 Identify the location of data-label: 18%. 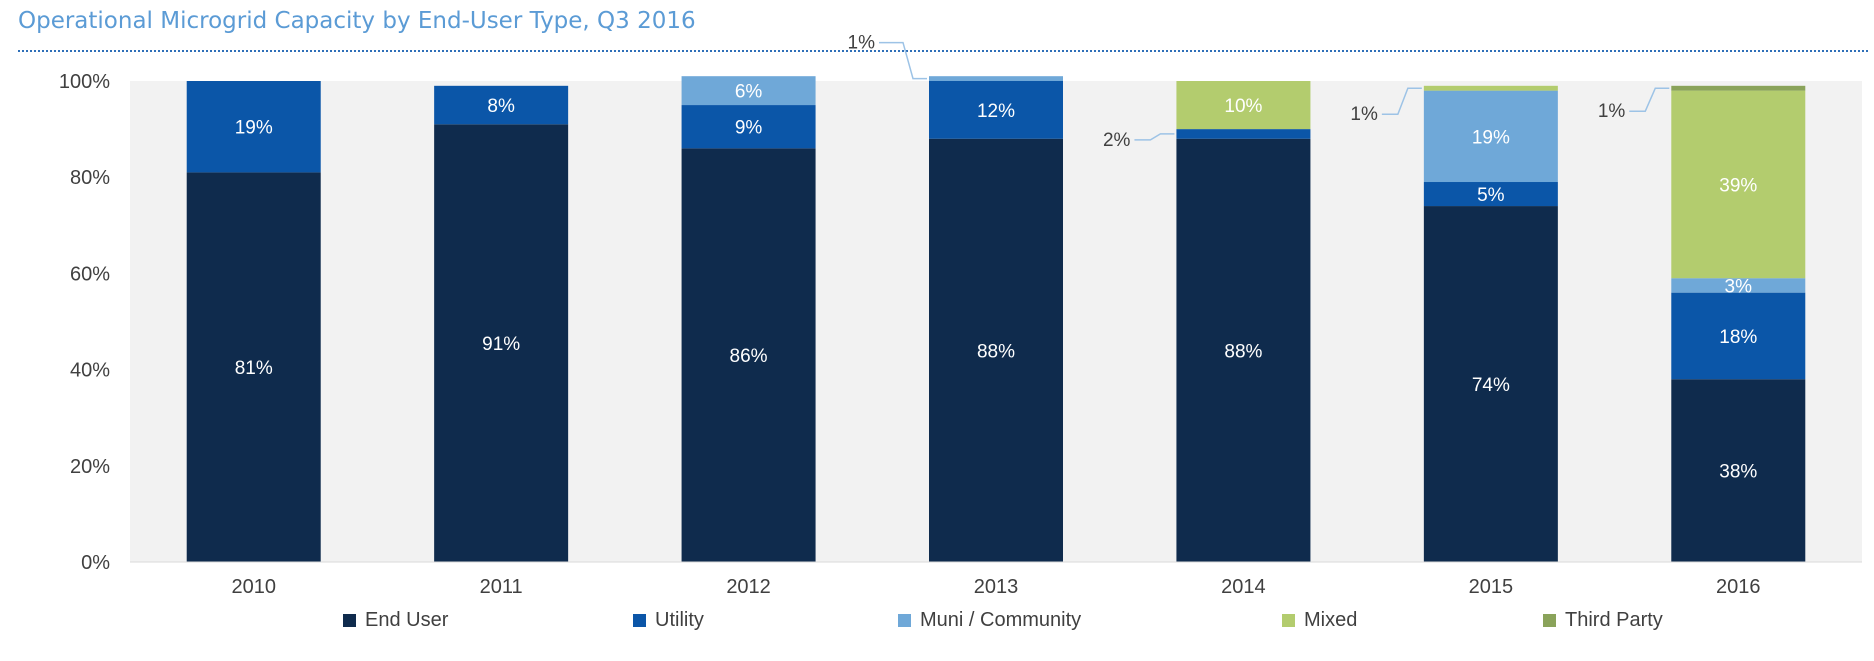
(1738, 337).